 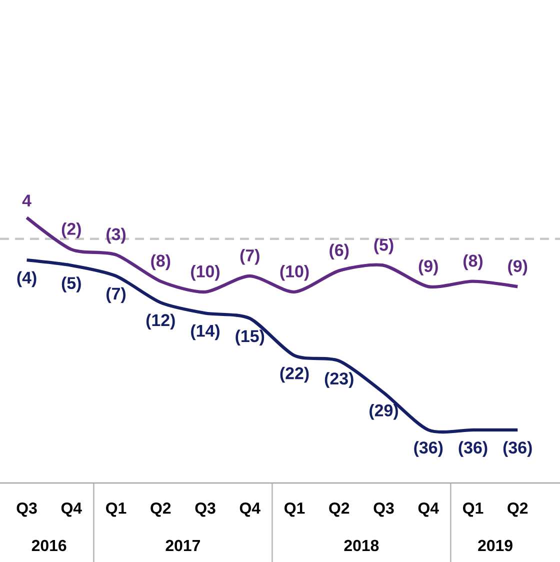 What do you see at coordinates (116, 236) in the screenshot?
I see `data-label: (3)` at bounding box center [116, 236].